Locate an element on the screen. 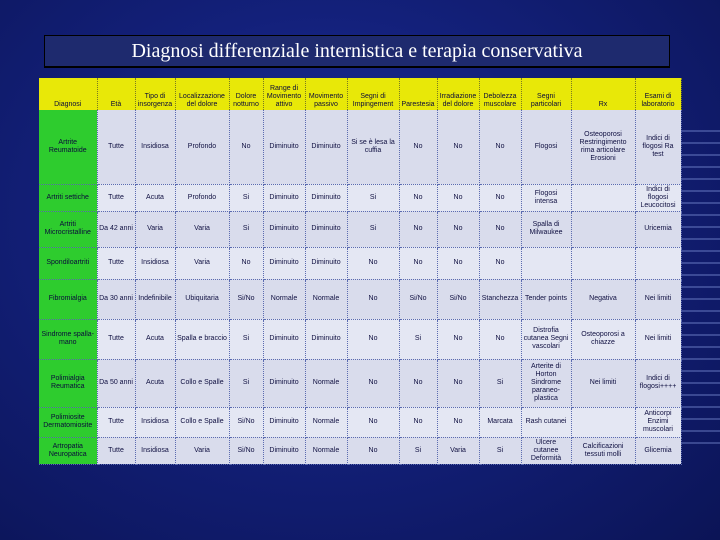 This screenshot has height=540, width=720. header-cell: Movimento passivo is located at coordinates (326, 94).